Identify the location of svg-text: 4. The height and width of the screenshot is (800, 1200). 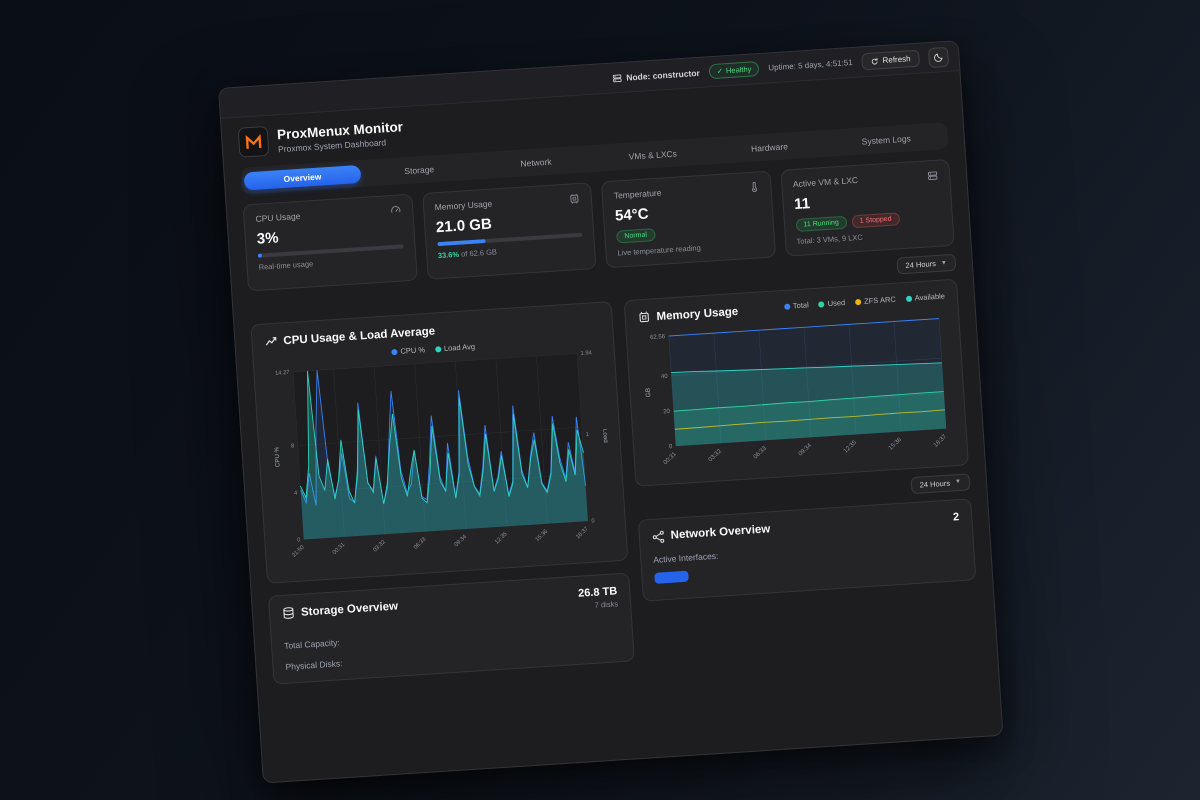
(296, 493).